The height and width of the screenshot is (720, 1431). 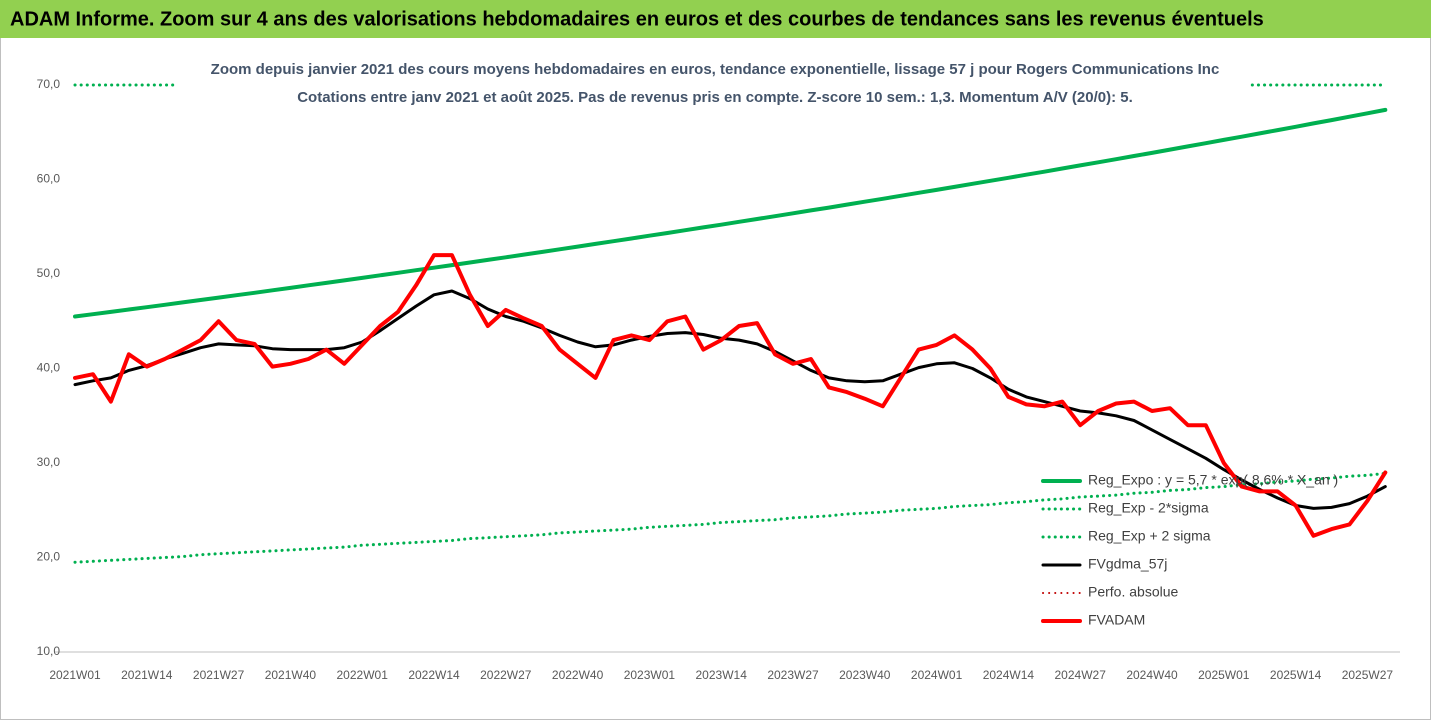 I want to click on x-tick-label: 2023W27, so click(x=793, y=675).